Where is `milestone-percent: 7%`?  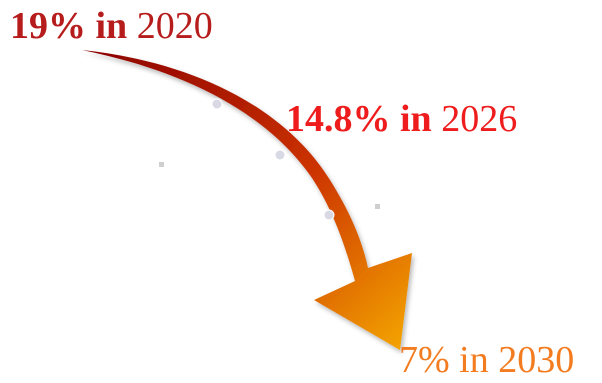 milestone-percent: 7% is located at coordinates (424, 360).